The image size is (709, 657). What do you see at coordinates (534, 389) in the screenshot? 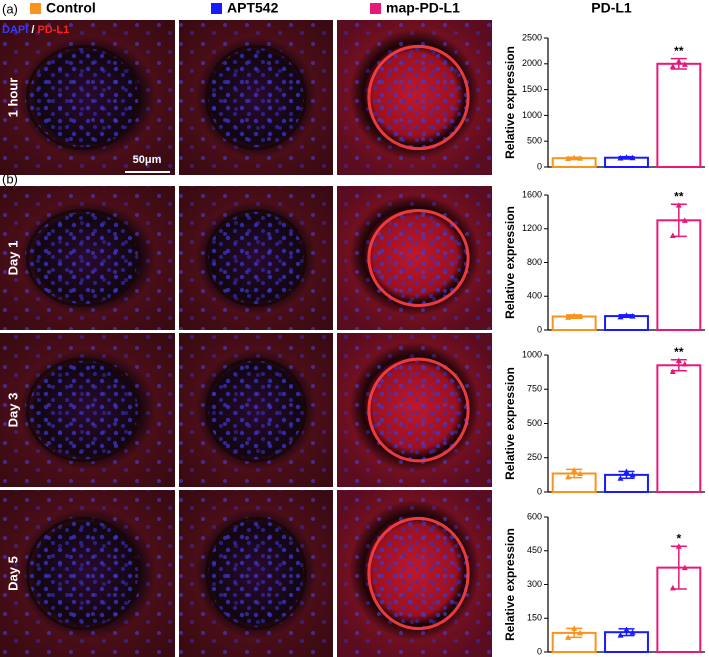
I see `y-tick-label: 750` at bounding box center [534, 389].